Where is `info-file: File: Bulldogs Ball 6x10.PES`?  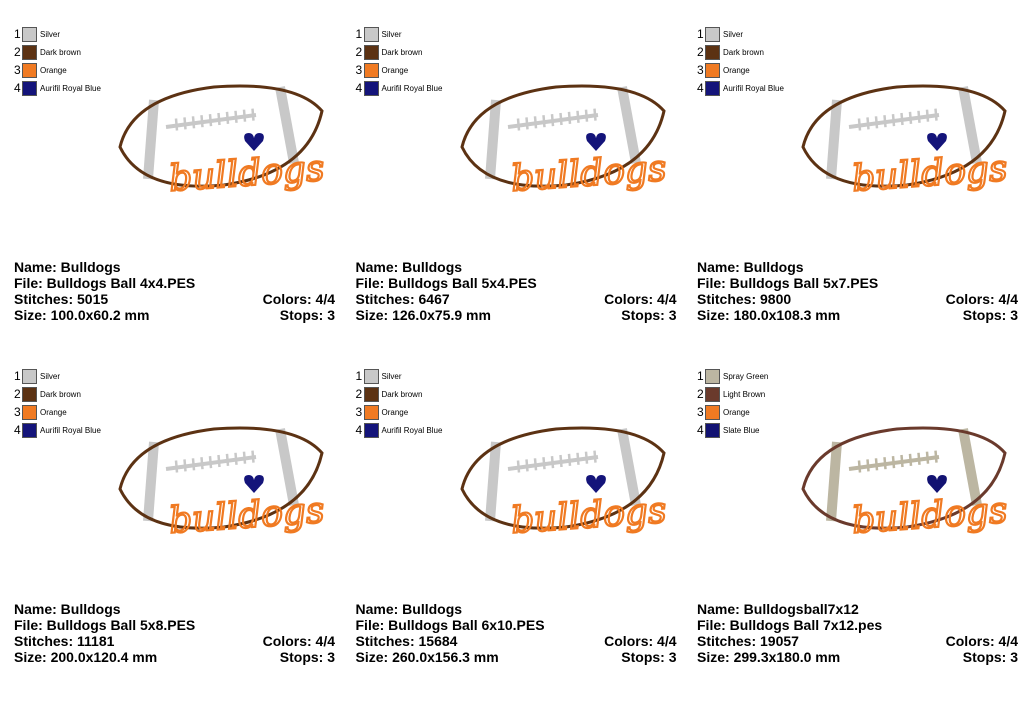 info-file: File: Bulldogs Ball 6x10.PES is located at coordinates (450, 625).